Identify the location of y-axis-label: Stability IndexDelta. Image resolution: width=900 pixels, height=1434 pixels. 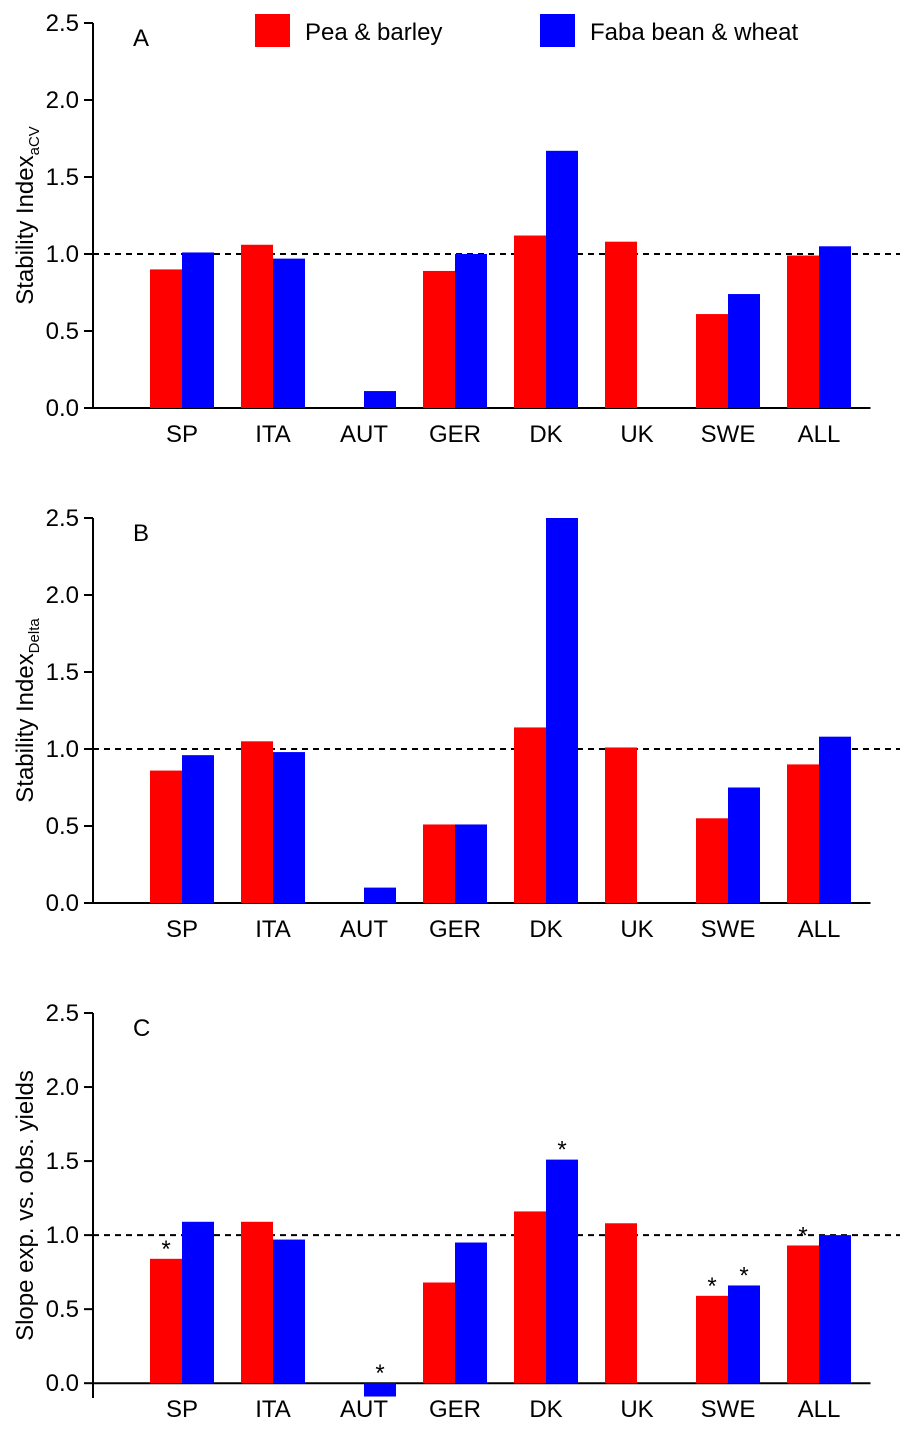
(27, 710).